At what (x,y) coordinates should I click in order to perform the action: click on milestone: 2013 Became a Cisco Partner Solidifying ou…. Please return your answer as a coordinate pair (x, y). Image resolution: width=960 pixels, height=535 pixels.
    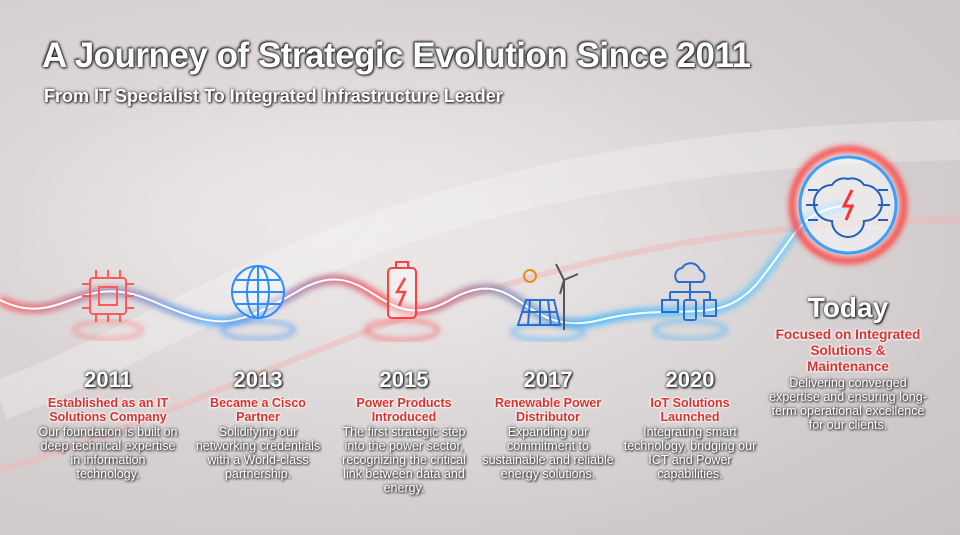
    Looking at the image, I should click on (258, 424).